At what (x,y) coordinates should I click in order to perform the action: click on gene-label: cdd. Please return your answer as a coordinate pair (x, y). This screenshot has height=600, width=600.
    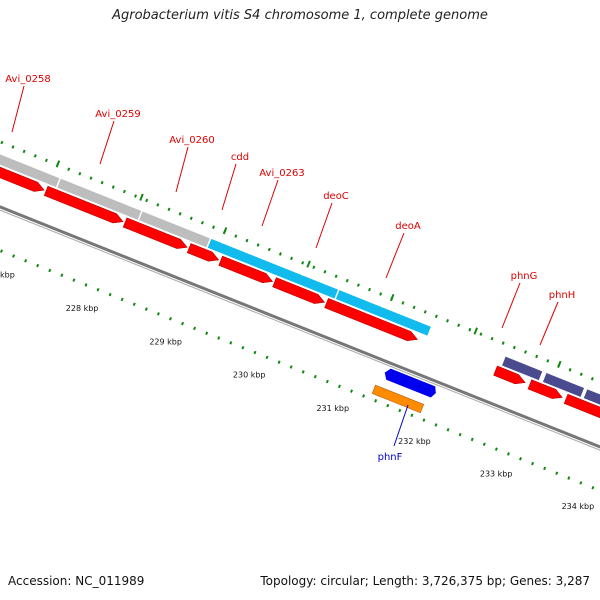
    Looking at the image, I should click on (240, 157).